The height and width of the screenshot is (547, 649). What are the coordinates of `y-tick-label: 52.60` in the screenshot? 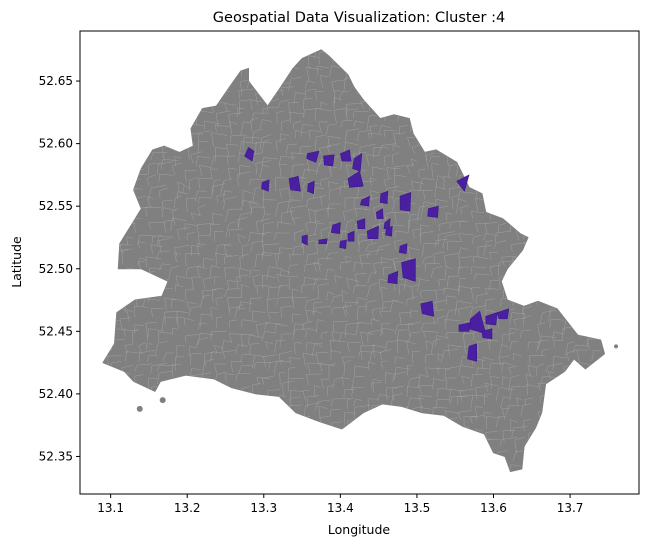 It's located at (56, 144).